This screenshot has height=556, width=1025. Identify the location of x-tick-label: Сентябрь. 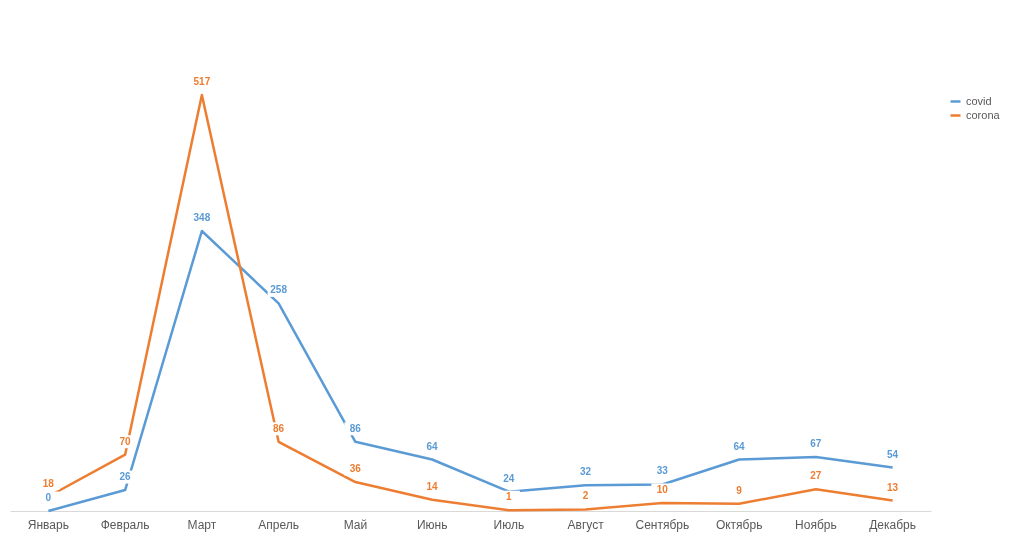
(662, 524).